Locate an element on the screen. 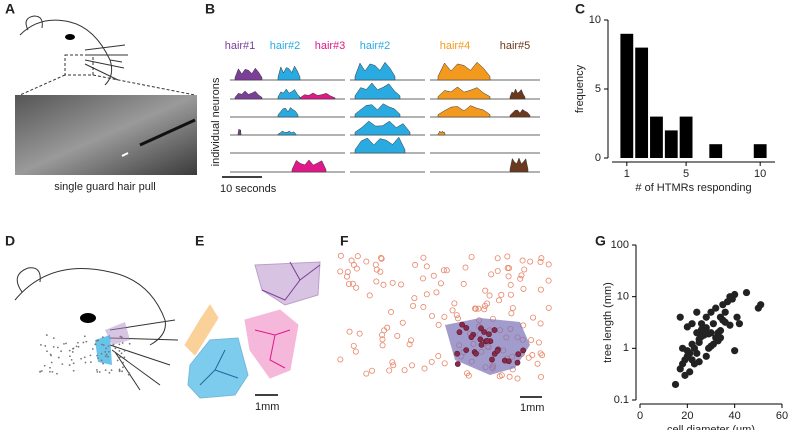 Image resolution: width=800 pixels, height=430 pixels. panel-label: A is located at coordinates (10, 9).